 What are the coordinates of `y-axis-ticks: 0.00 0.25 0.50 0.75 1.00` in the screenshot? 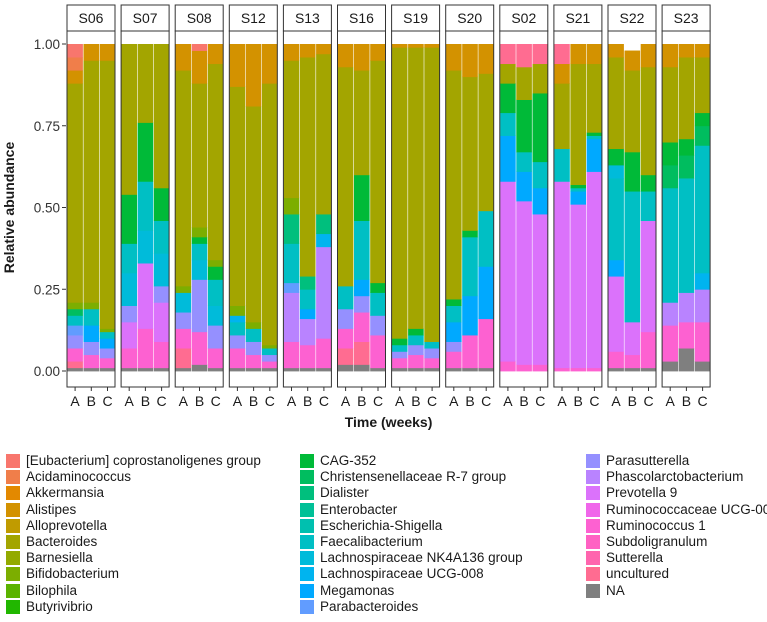 It's located at (50, 208).